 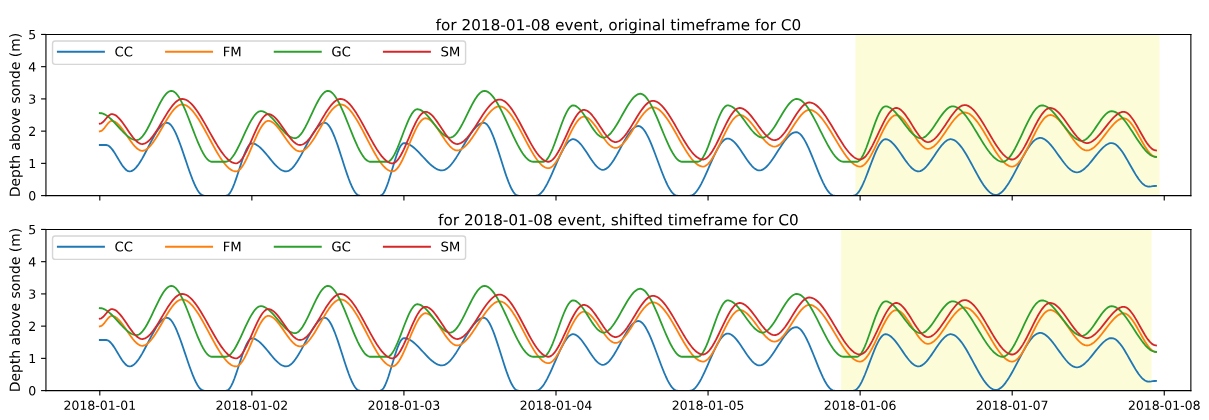 What do you see at coordinates (404, 405) in the screenshot?
I see `x-tick-label: 2018-01-03` at bounding box center [404, 405].